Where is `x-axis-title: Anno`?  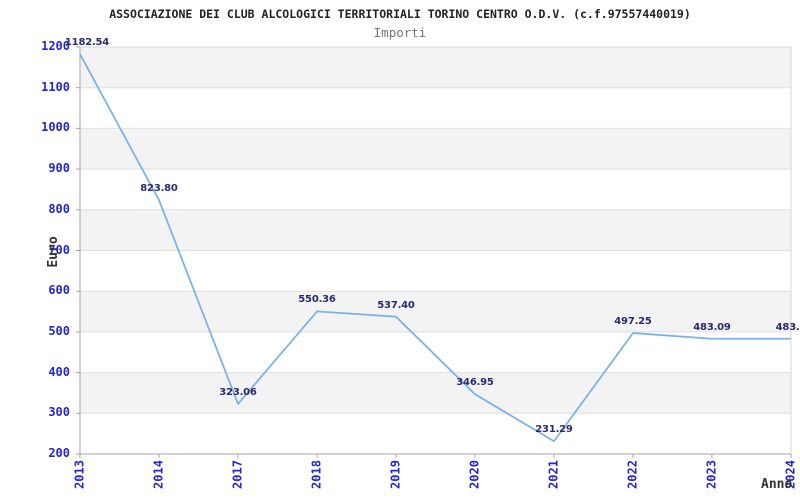 x-axis-title: Anno is located at coordinates (777, 484).